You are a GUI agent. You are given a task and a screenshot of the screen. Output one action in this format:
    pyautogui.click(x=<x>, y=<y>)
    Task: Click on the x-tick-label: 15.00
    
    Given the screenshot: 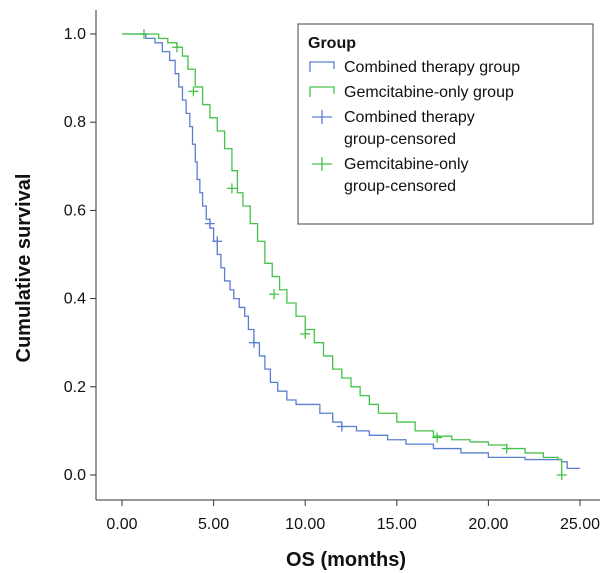 What is the action you would take?
    pyautogui.click(x=397, y=524)
    